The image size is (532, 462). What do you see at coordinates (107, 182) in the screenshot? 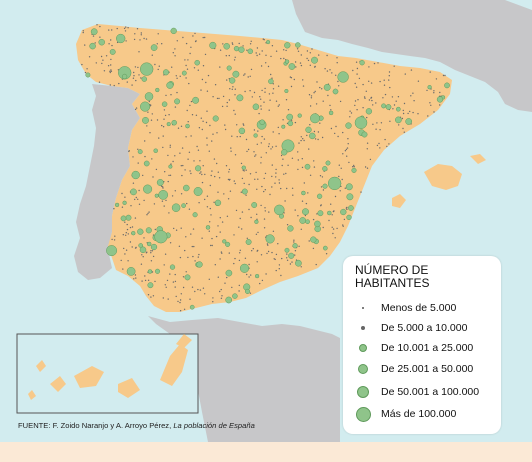
I see `portugal-land` at bounding box center [107, 182].